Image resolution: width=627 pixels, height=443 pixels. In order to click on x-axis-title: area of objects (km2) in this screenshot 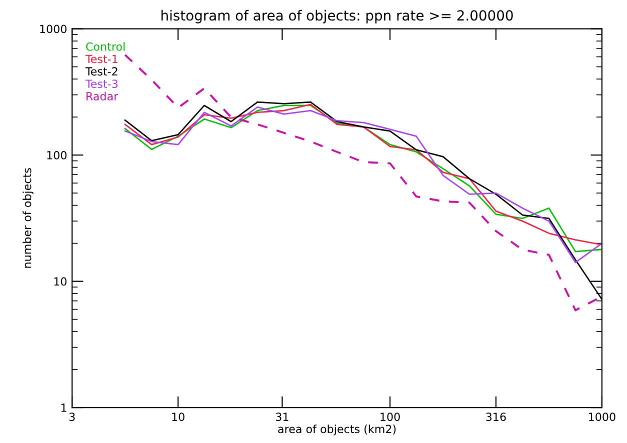, I will do `click(337, 430)`.